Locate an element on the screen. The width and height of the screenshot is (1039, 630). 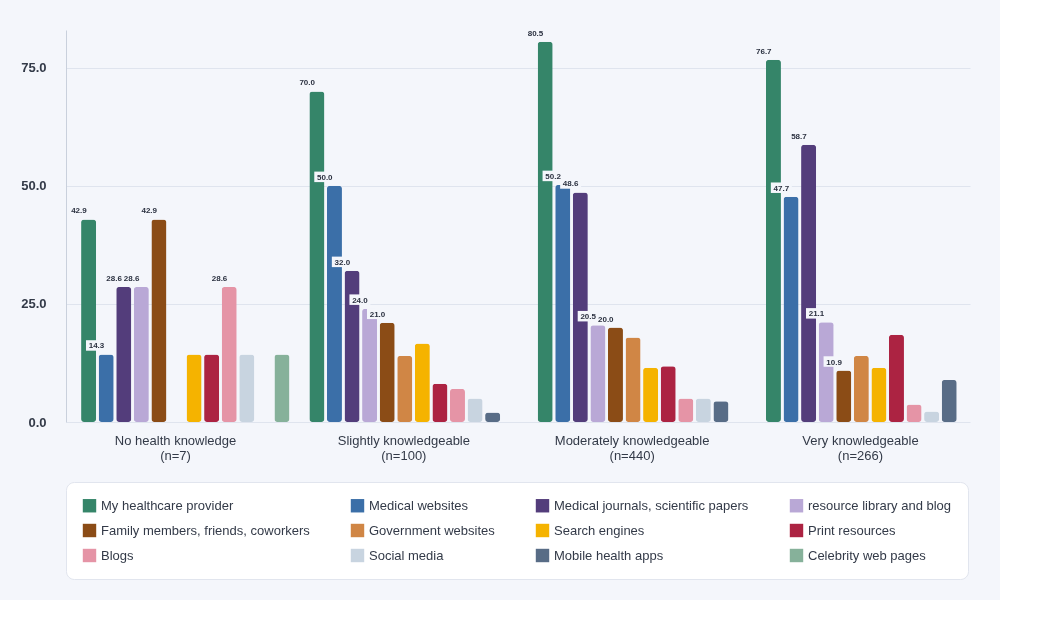
legend-label: resource library and blog is located at coordinates (880, 505).